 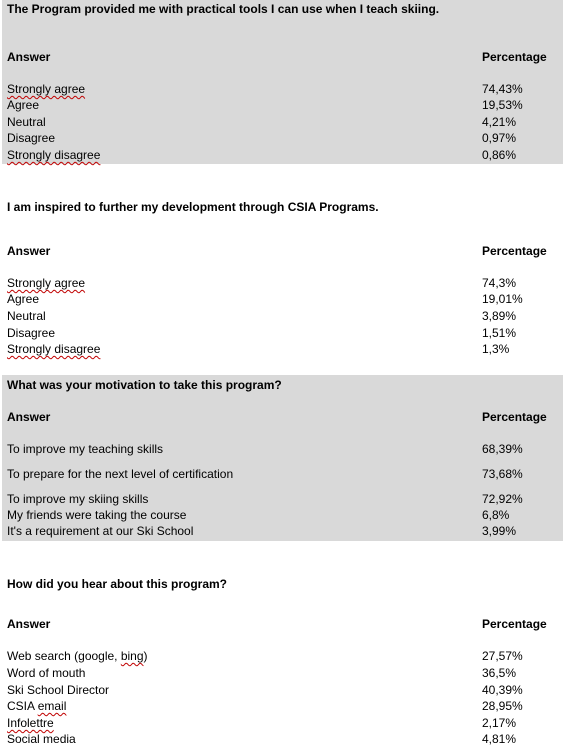 What do you see at coordinates (502, 499) in the screenshot?
I see `percentage-value: 72,92%` at bounding box center [502, 499].